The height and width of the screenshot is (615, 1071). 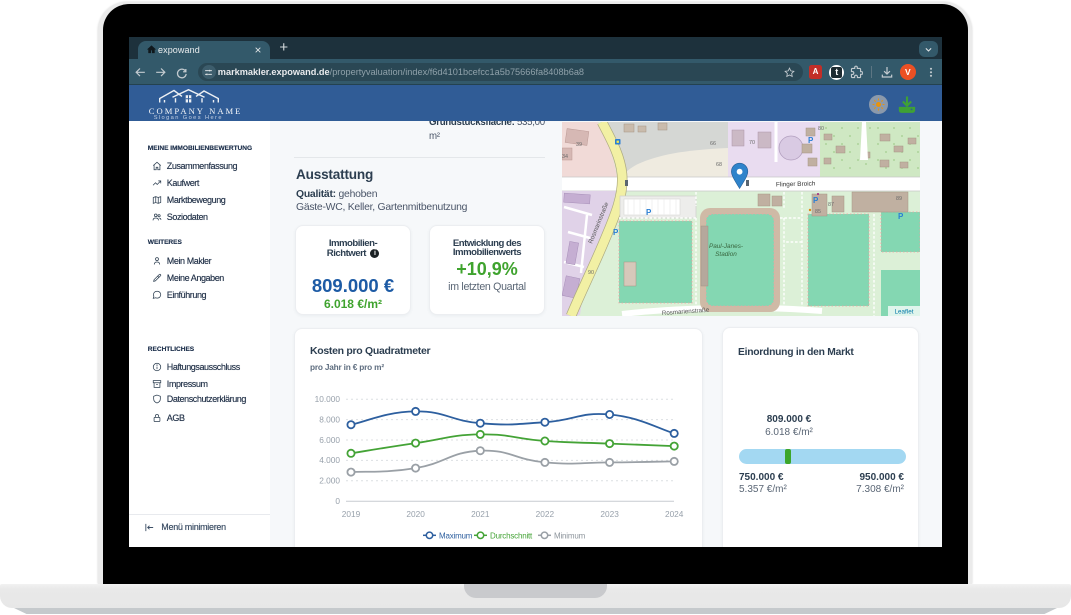 What do you see at coordinates (480, 514) in the screenshot?
I see `svg-text: 2021` at bounding box center [480, 514].